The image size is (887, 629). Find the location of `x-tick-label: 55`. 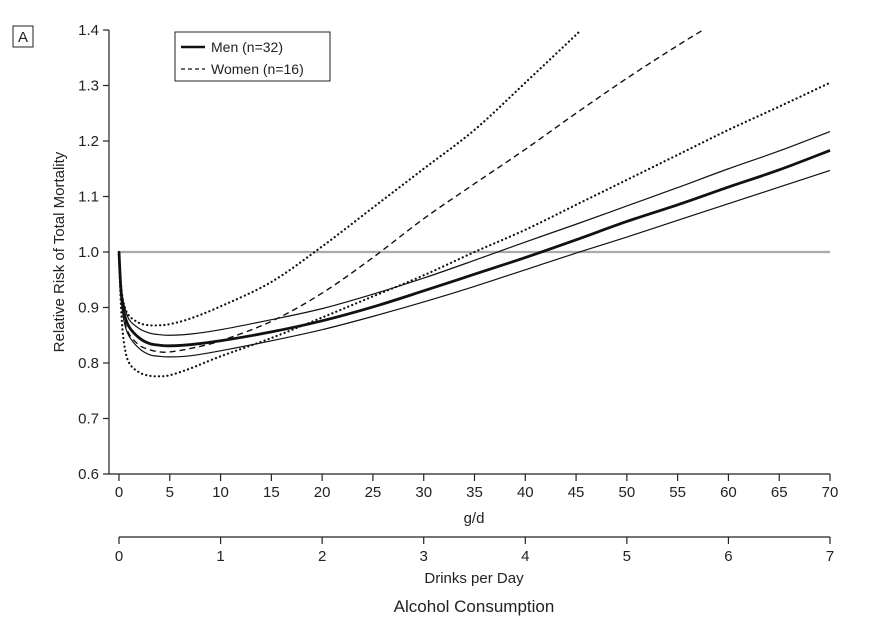

x-tick-label: 55 is located at coordinates (677, 492).